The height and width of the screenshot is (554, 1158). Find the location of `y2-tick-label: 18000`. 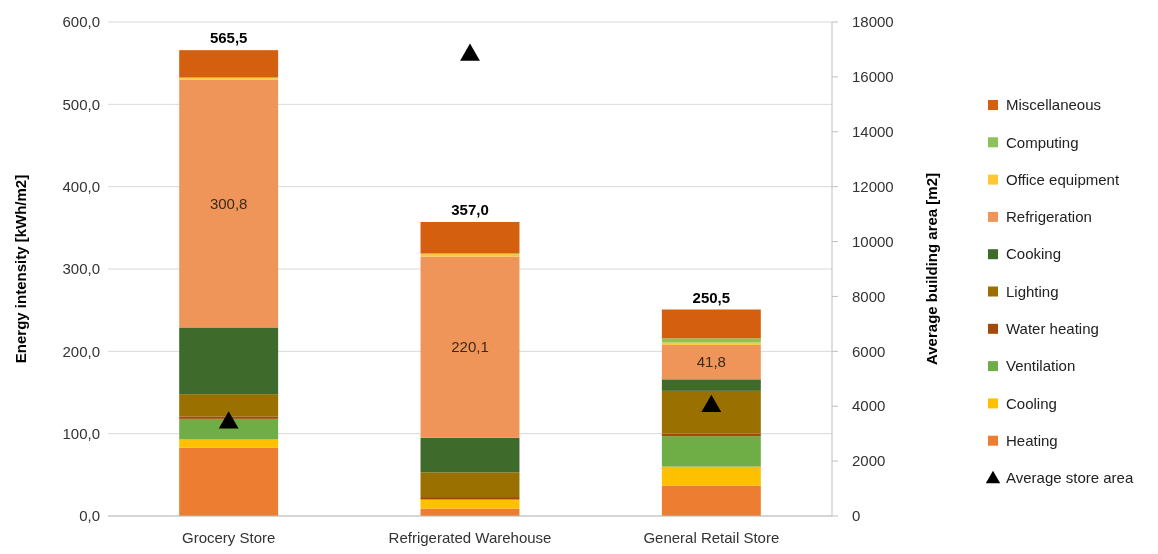

y2-tick-label: 18000 is located at coordinates (873, 22).